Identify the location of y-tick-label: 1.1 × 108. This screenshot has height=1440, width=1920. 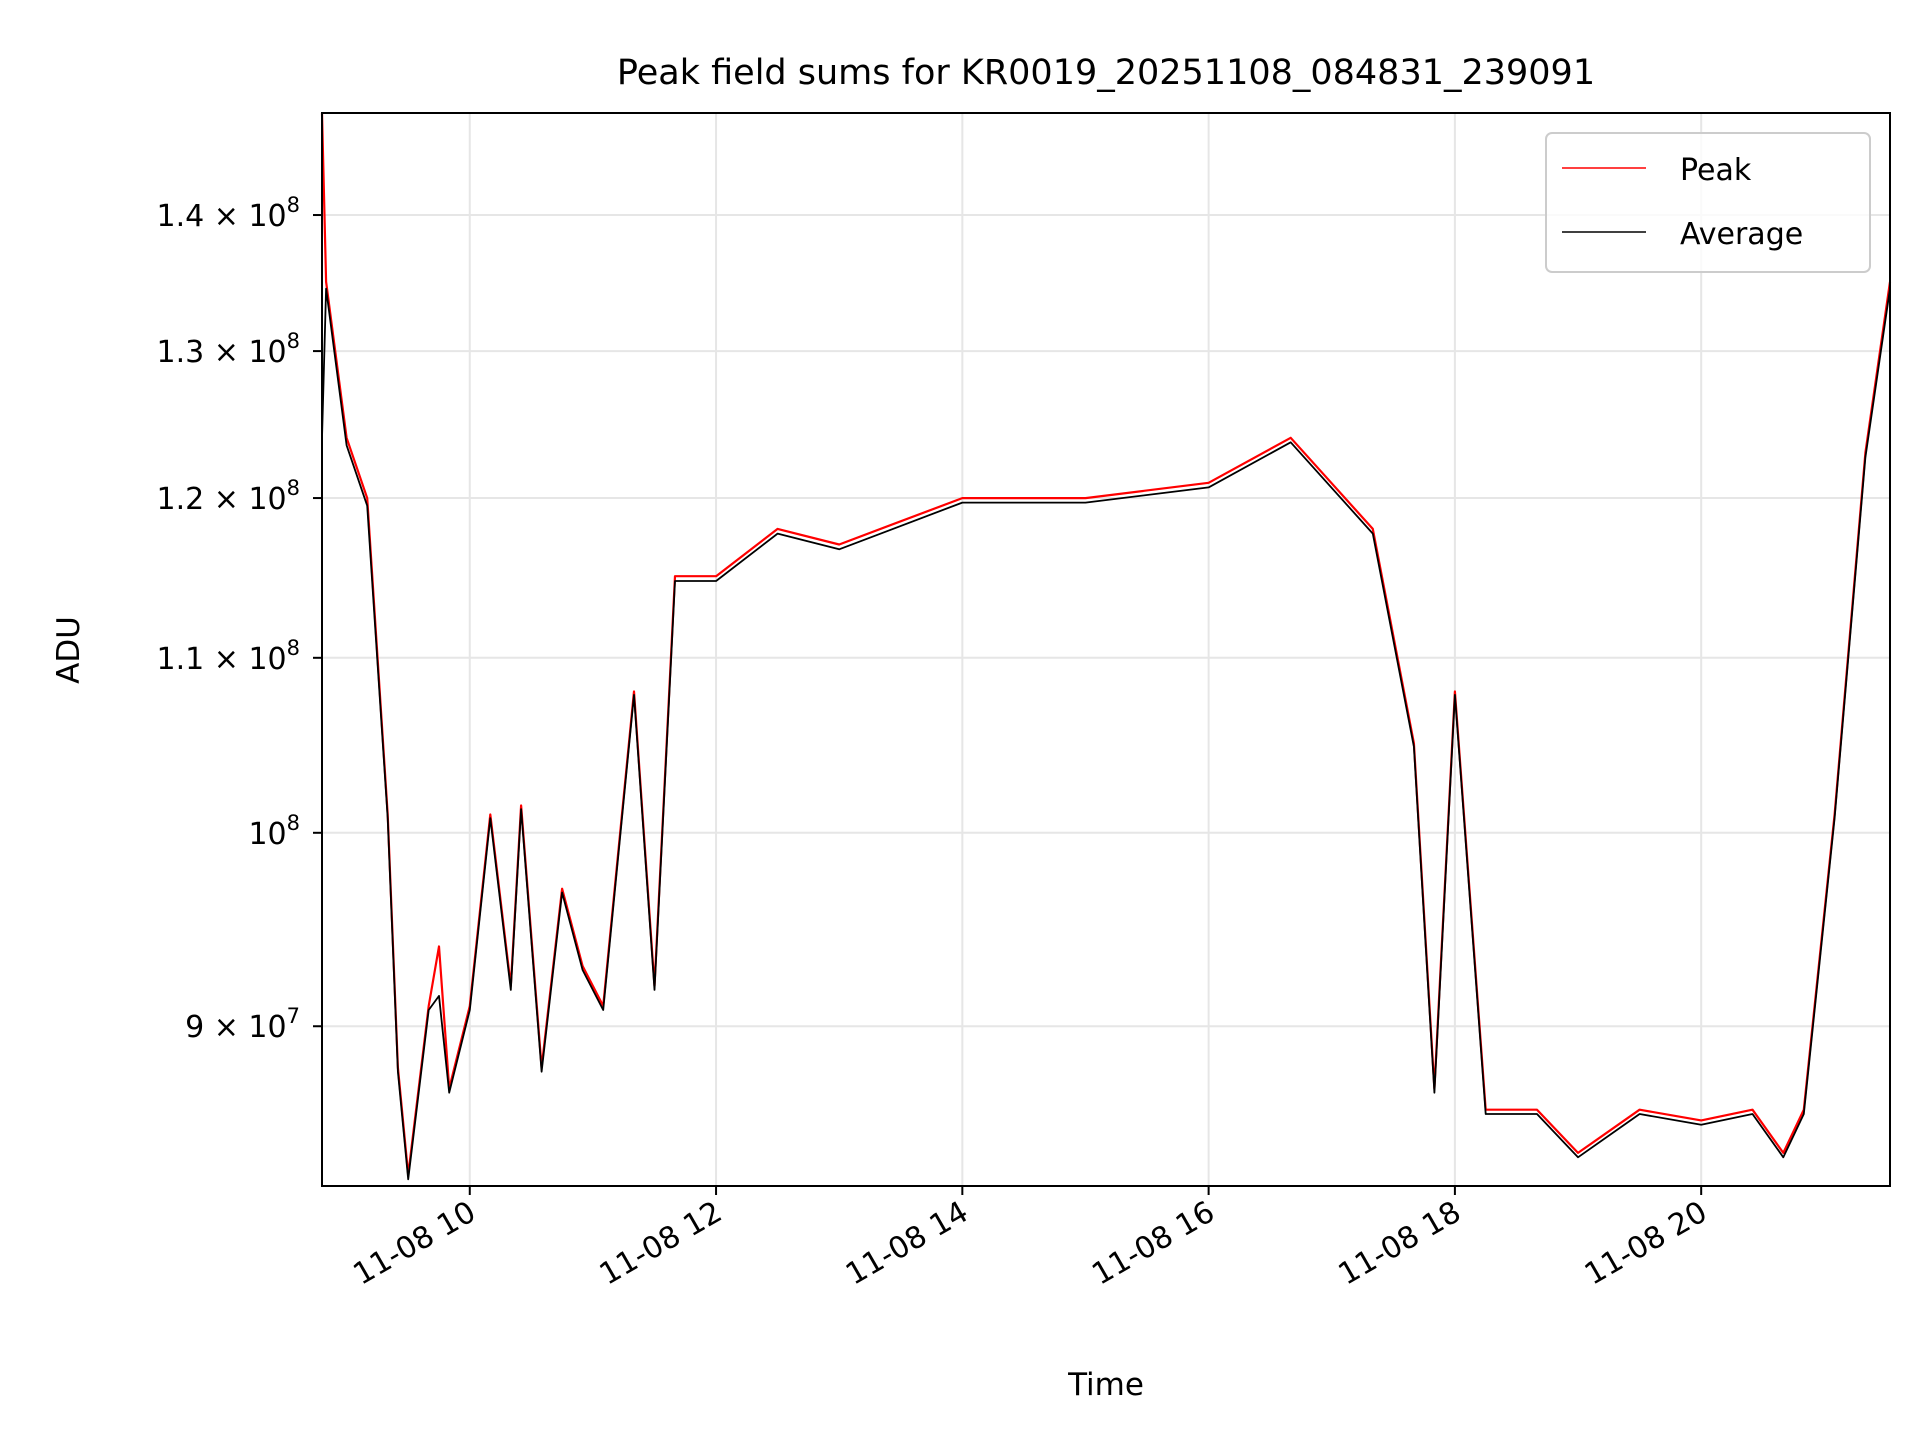
(228, 656).